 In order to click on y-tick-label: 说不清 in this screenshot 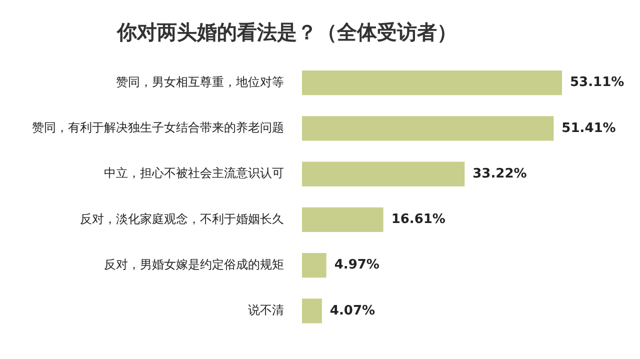, I will do `click(266, 310)`.